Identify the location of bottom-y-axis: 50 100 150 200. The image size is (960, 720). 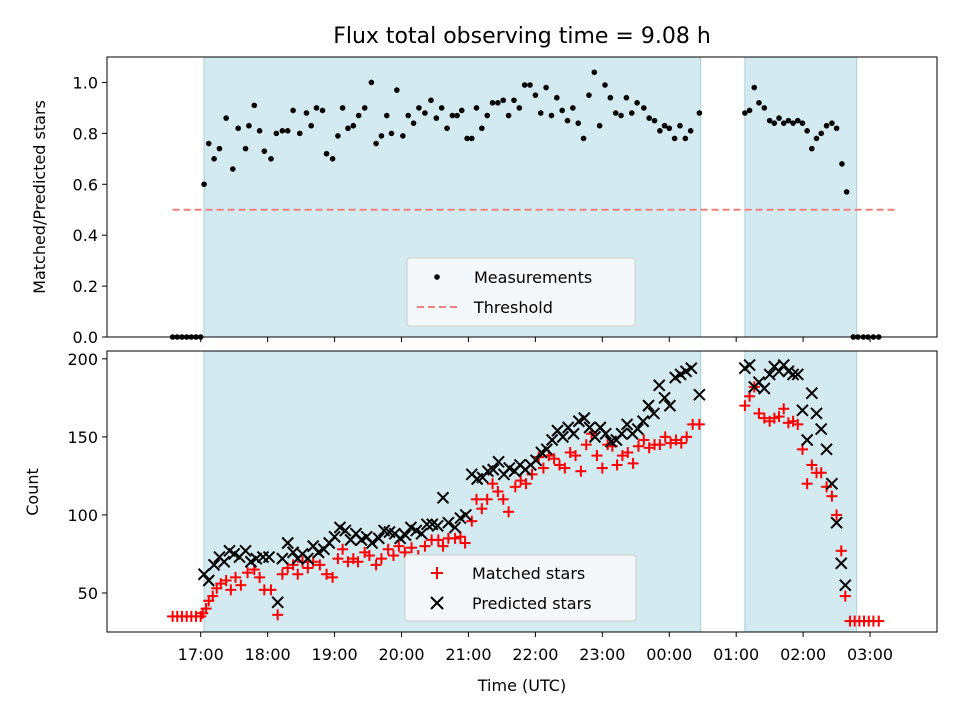
(87, 476).